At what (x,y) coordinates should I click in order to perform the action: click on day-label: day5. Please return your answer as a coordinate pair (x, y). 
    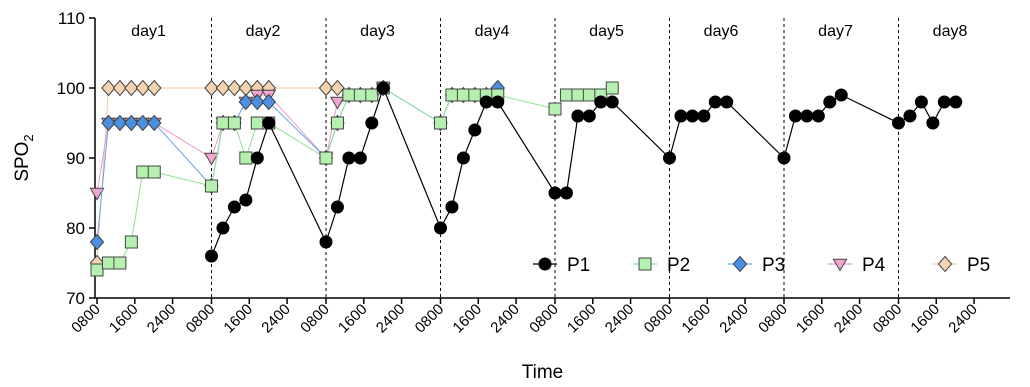
    Looking at the image, I should click on (606, 31).